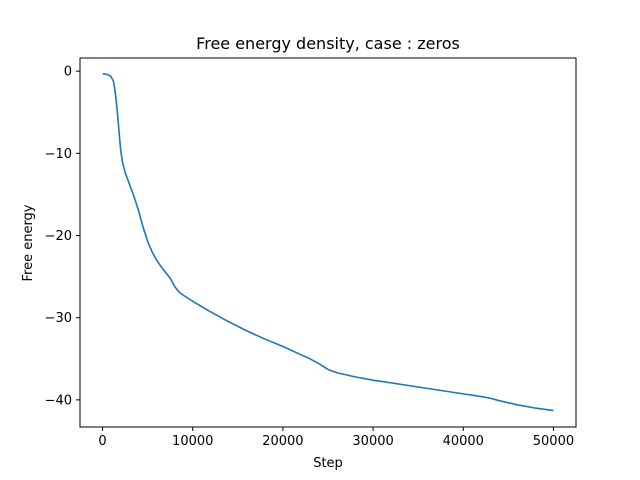 The height and width of the screenshot is (480, 640). What do you see at coordinates (102, 441) in the screenshot?
I see `x-tick-label: 0` at bounding box center [102, 441].